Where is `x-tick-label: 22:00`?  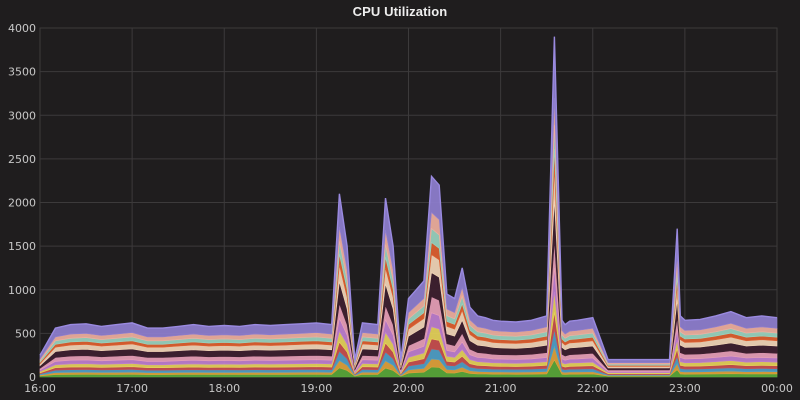
x-tick-label: 22:00 is located at coordinates (593, 388).